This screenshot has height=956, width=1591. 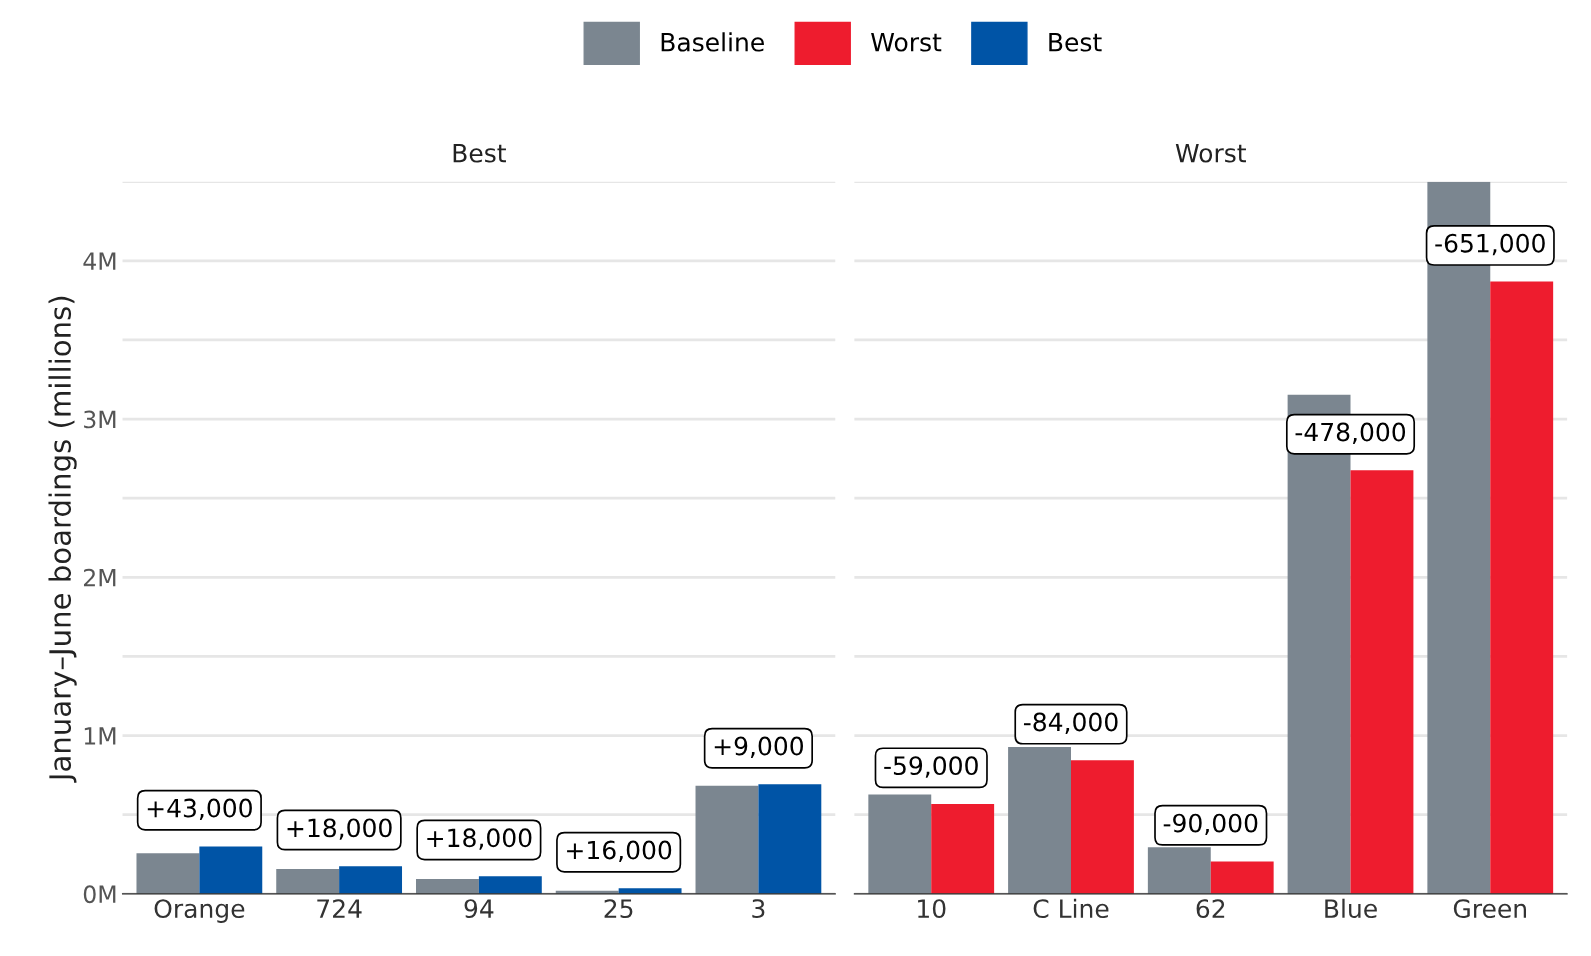 I want to click on x-tick-label: 10, so click(x=932, y=909).